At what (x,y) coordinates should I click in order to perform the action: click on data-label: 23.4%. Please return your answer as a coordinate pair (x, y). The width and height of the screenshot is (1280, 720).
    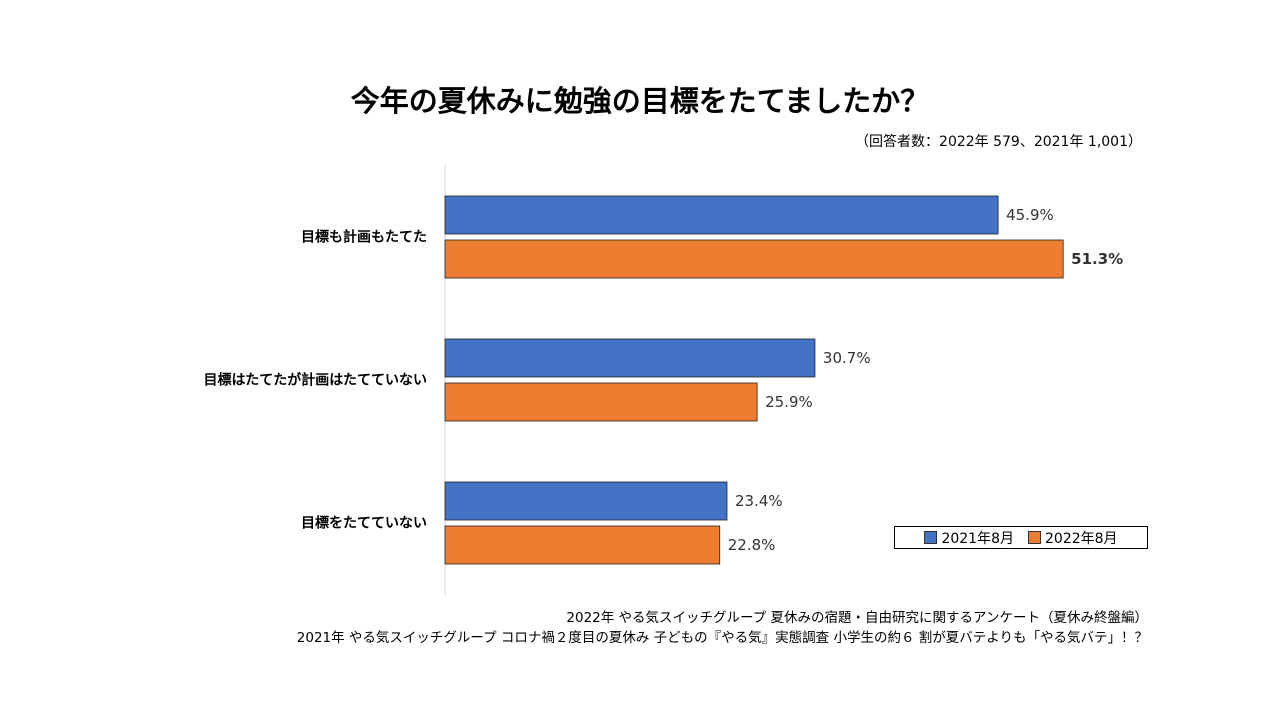
    Looking at the image, I should click on (759, 501).